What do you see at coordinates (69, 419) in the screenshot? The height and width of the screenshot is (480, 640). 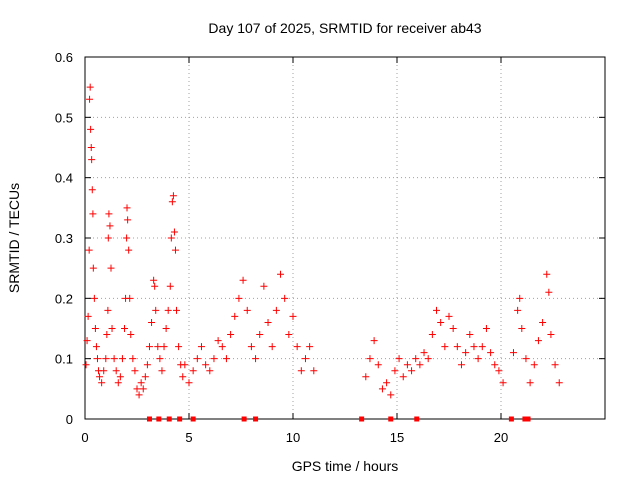 I see `y-tick-label: 0` at bounding box center [69, 419].